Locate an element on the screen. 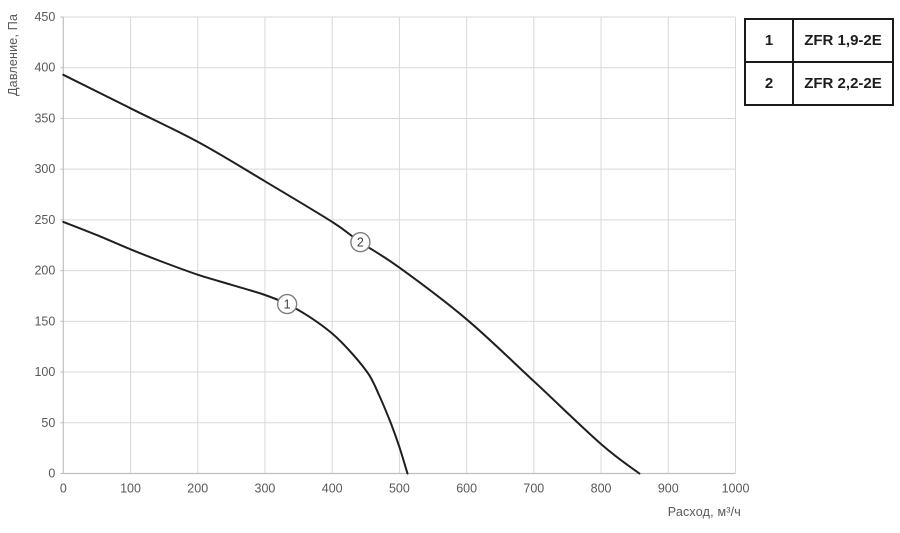 The image size is (900, 533). legend-curve-number: 2 is located at coordinates (769, 83).